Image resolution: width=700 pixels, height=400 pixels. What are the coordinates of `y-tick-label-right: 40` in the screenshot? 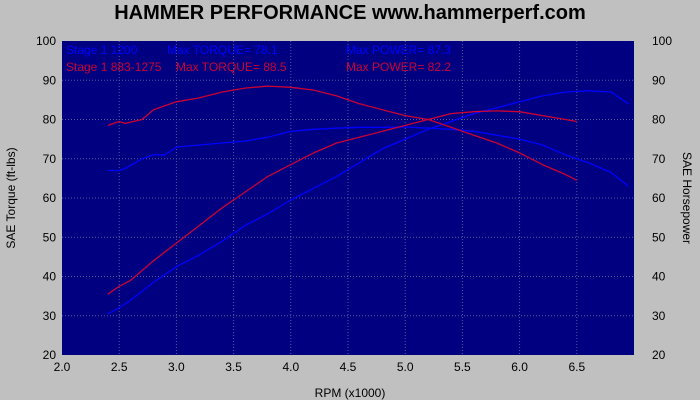 It's located at (659, 277).